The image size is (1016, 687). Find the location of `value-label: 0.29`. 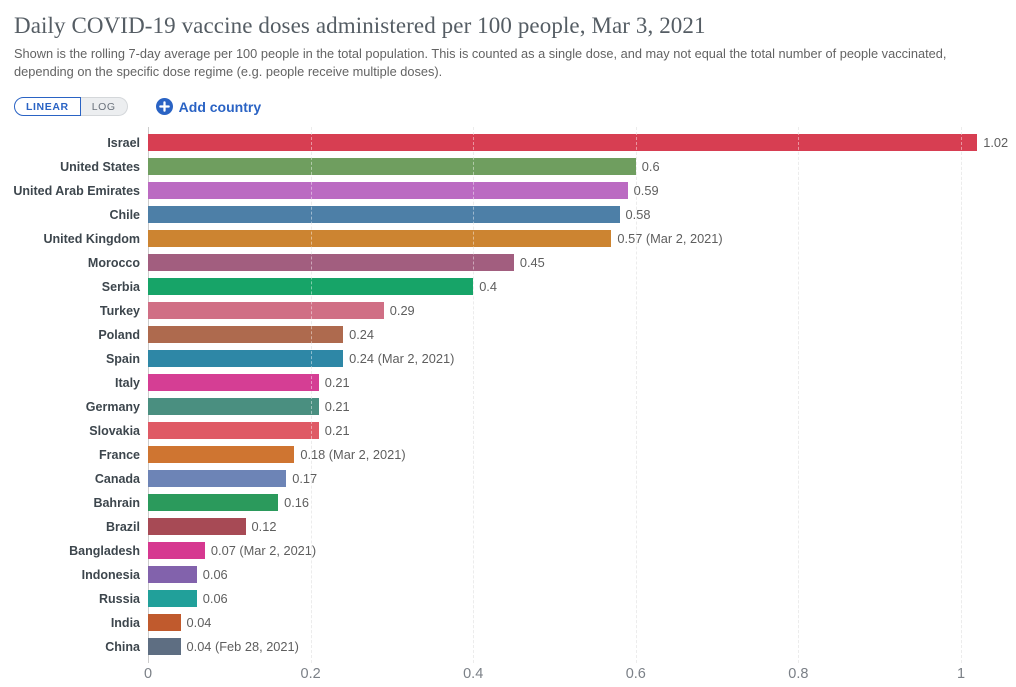

value-label: 0.29 is located at coordinates (402, 311).